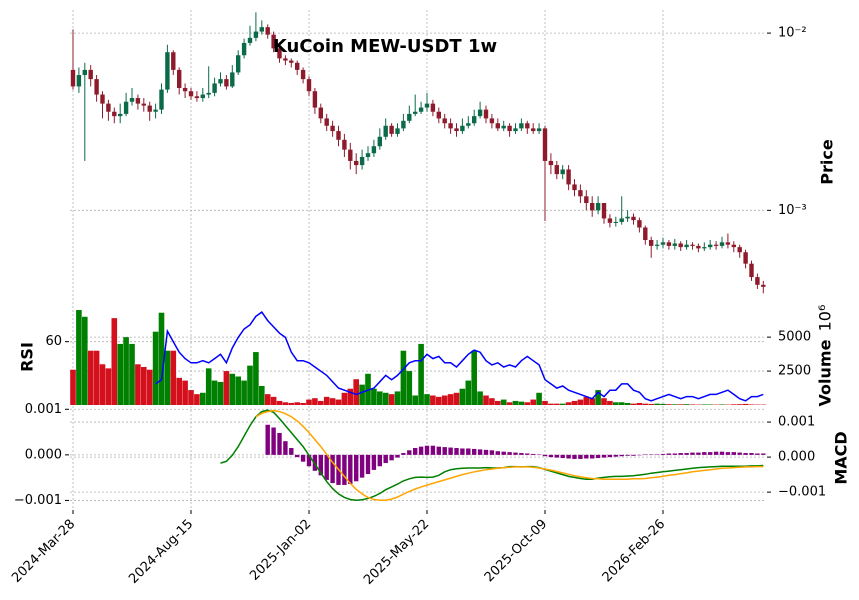 The width and height of the screenshot is (859, 600). What do you see at coordinates (516, 551) in the screenshot?
I see `x-tick-label: 2025-Oct-09` at bounding box center [516, 551].